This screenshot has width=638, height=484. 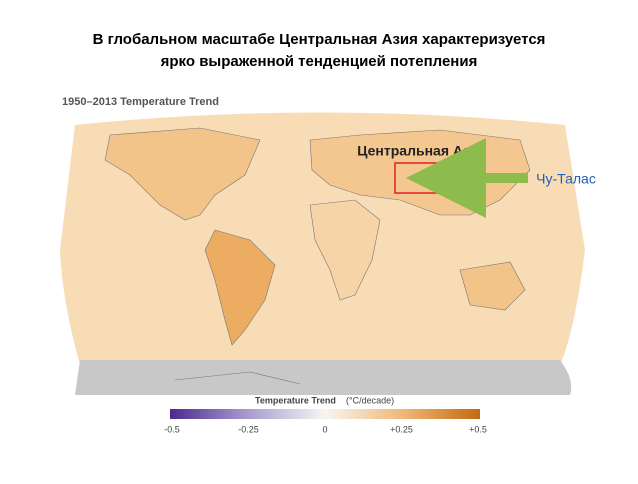 What do you see at coordinates (345, 250) in the screenshot?
I see `africa` at bounding box center [345, 250].